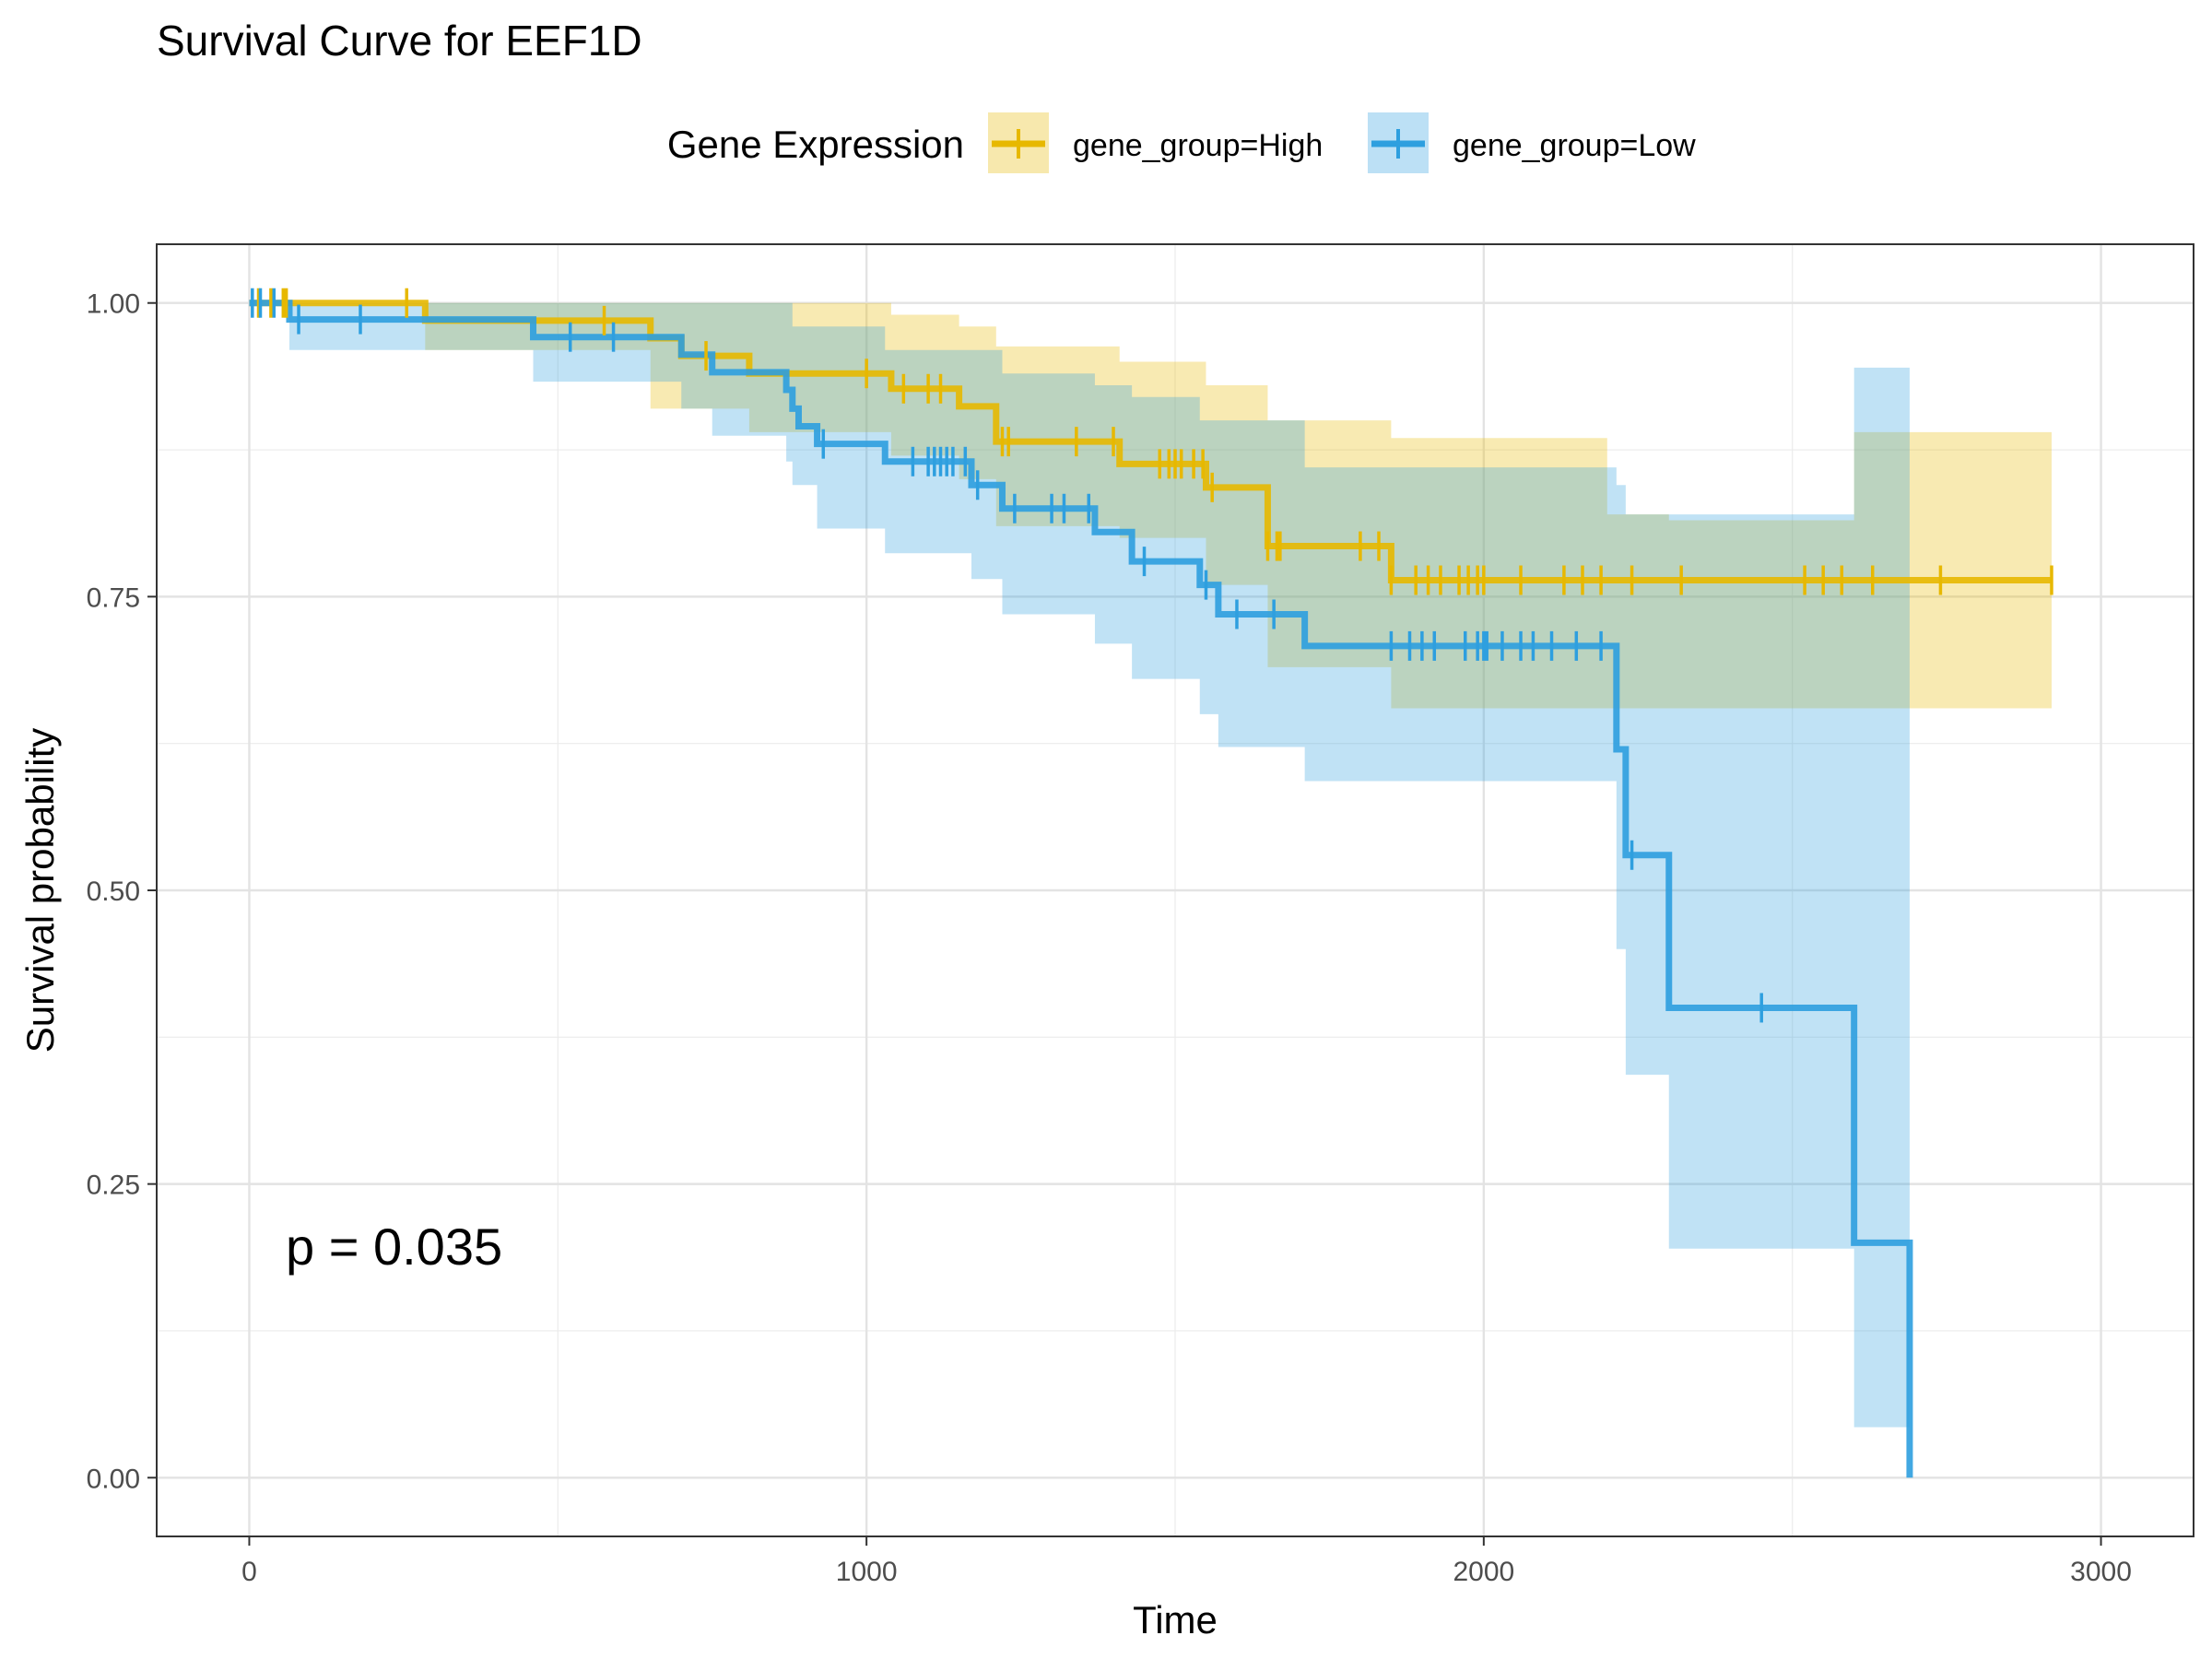  I want to click on legend-item-low: gene_group=Low, so click(1532, 142).